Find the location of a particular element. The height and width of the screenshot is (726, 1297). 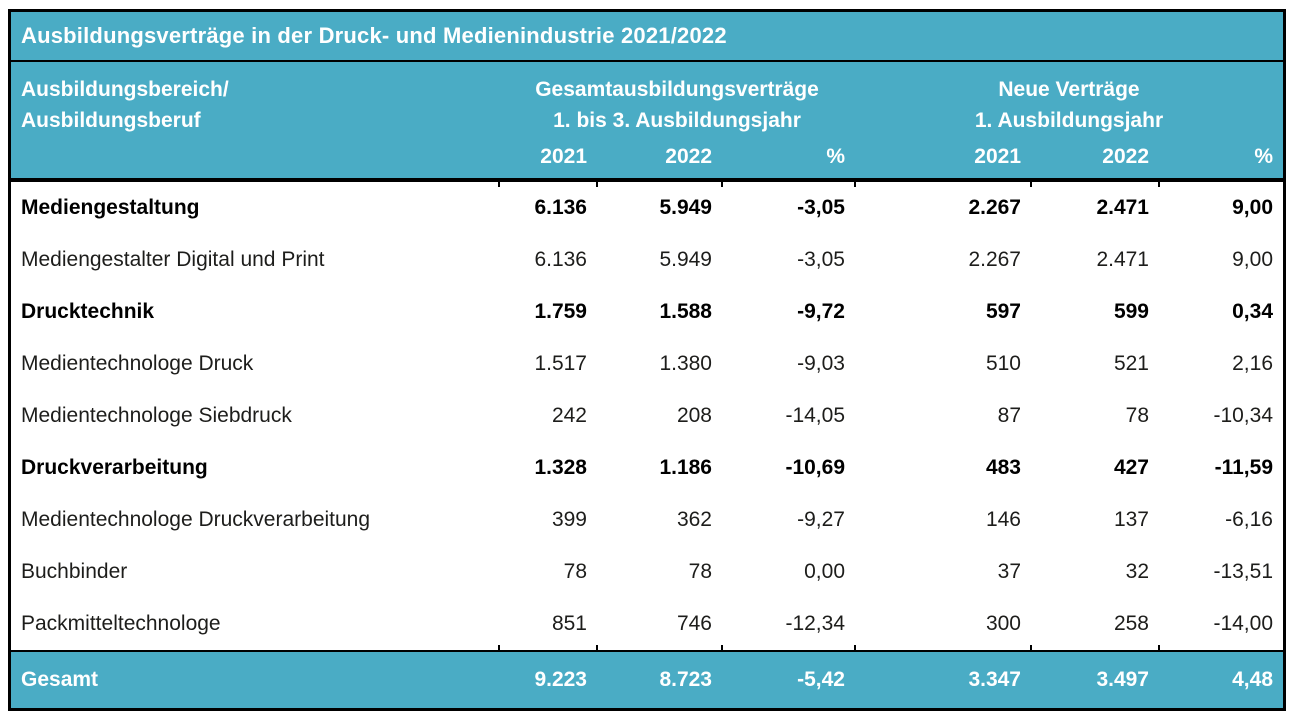

row-label: Medientechnologe Druckverarbeitung is located at coordinates (255, 520).